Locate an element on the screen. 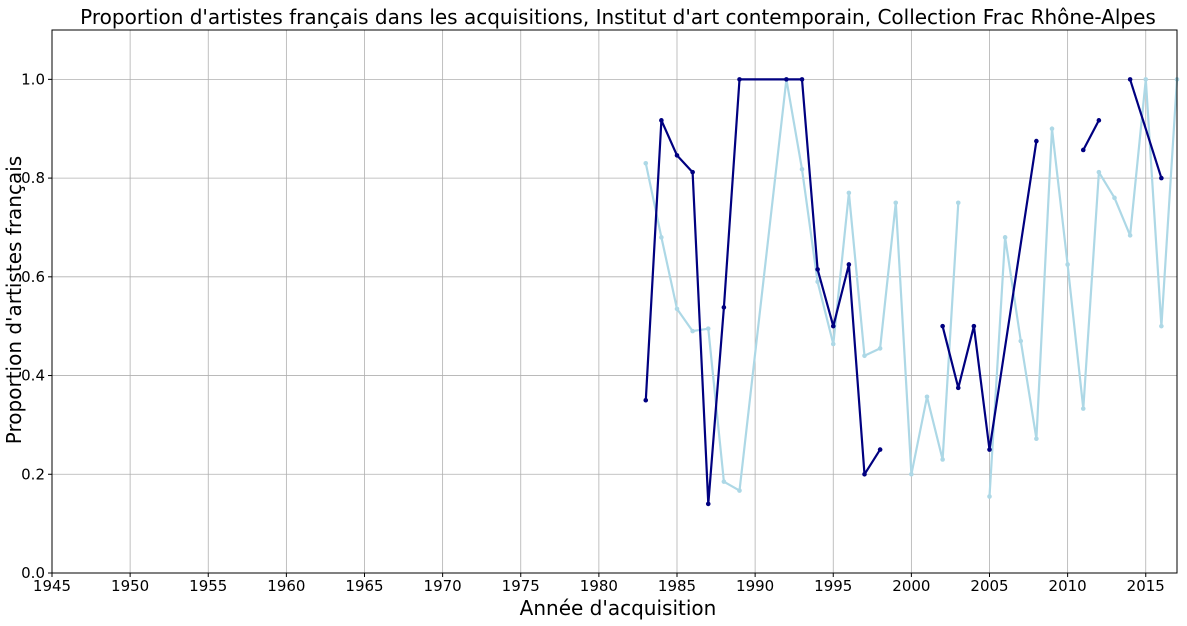 This screenshot has height=626, width=1187. x-tick-label: 1960 is located at coordinates (286, 586).